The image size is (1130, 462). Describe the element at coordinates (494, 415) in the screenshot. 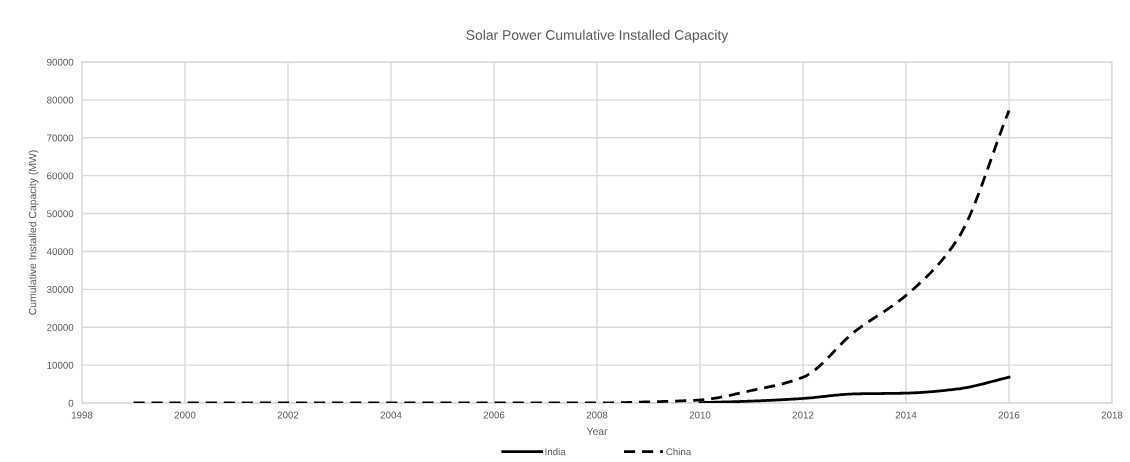

I see `x-tick-label: 2006` at that location.